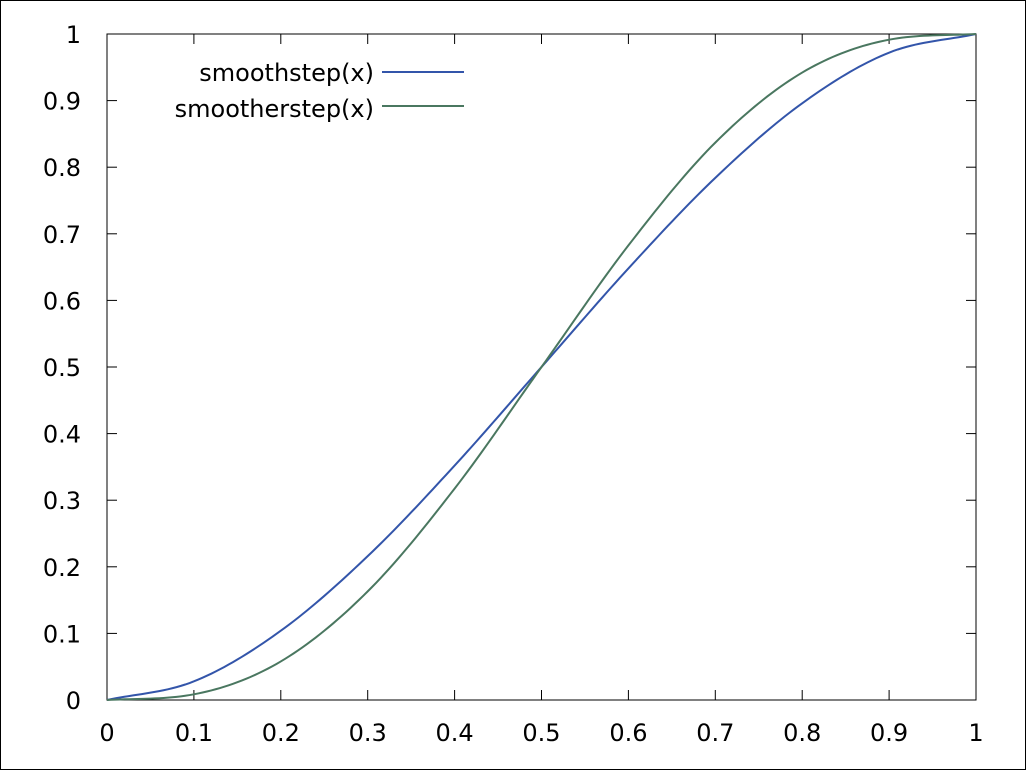 This screenshot has height=770, width=1026. Describe the element at coordinates (715, 733) in the screenshot. I see `x-tick-label: 0.7` at that location.